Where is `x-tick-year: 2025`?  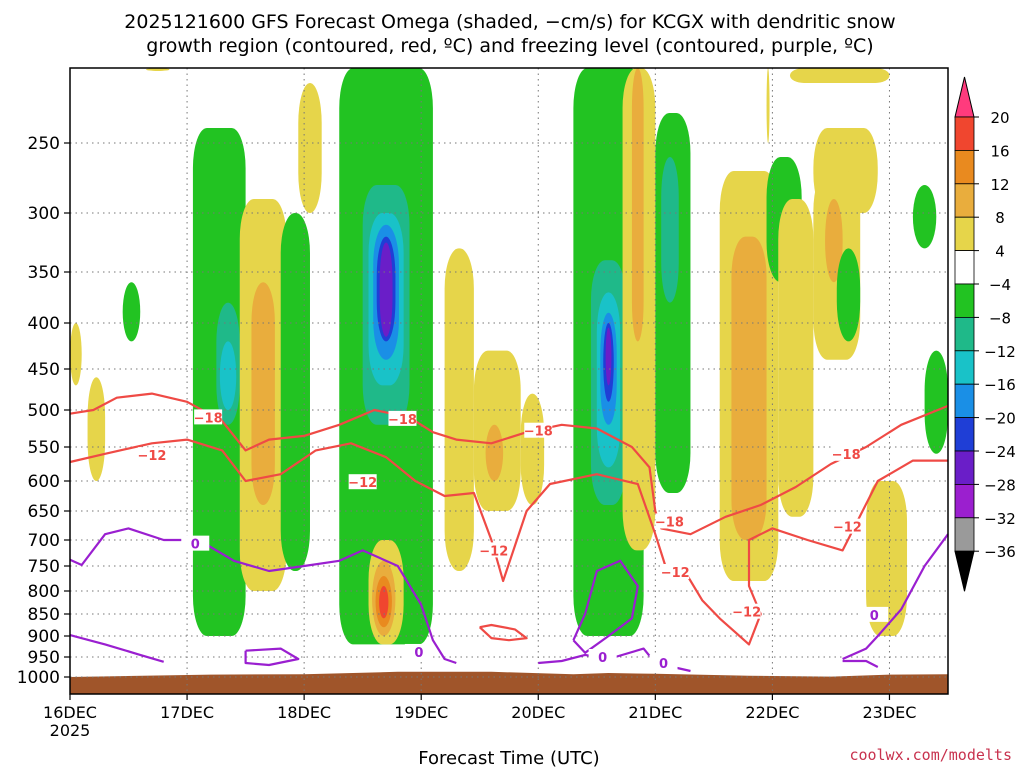
x-tick-year: 2025 is located at coordinates (70, 730).